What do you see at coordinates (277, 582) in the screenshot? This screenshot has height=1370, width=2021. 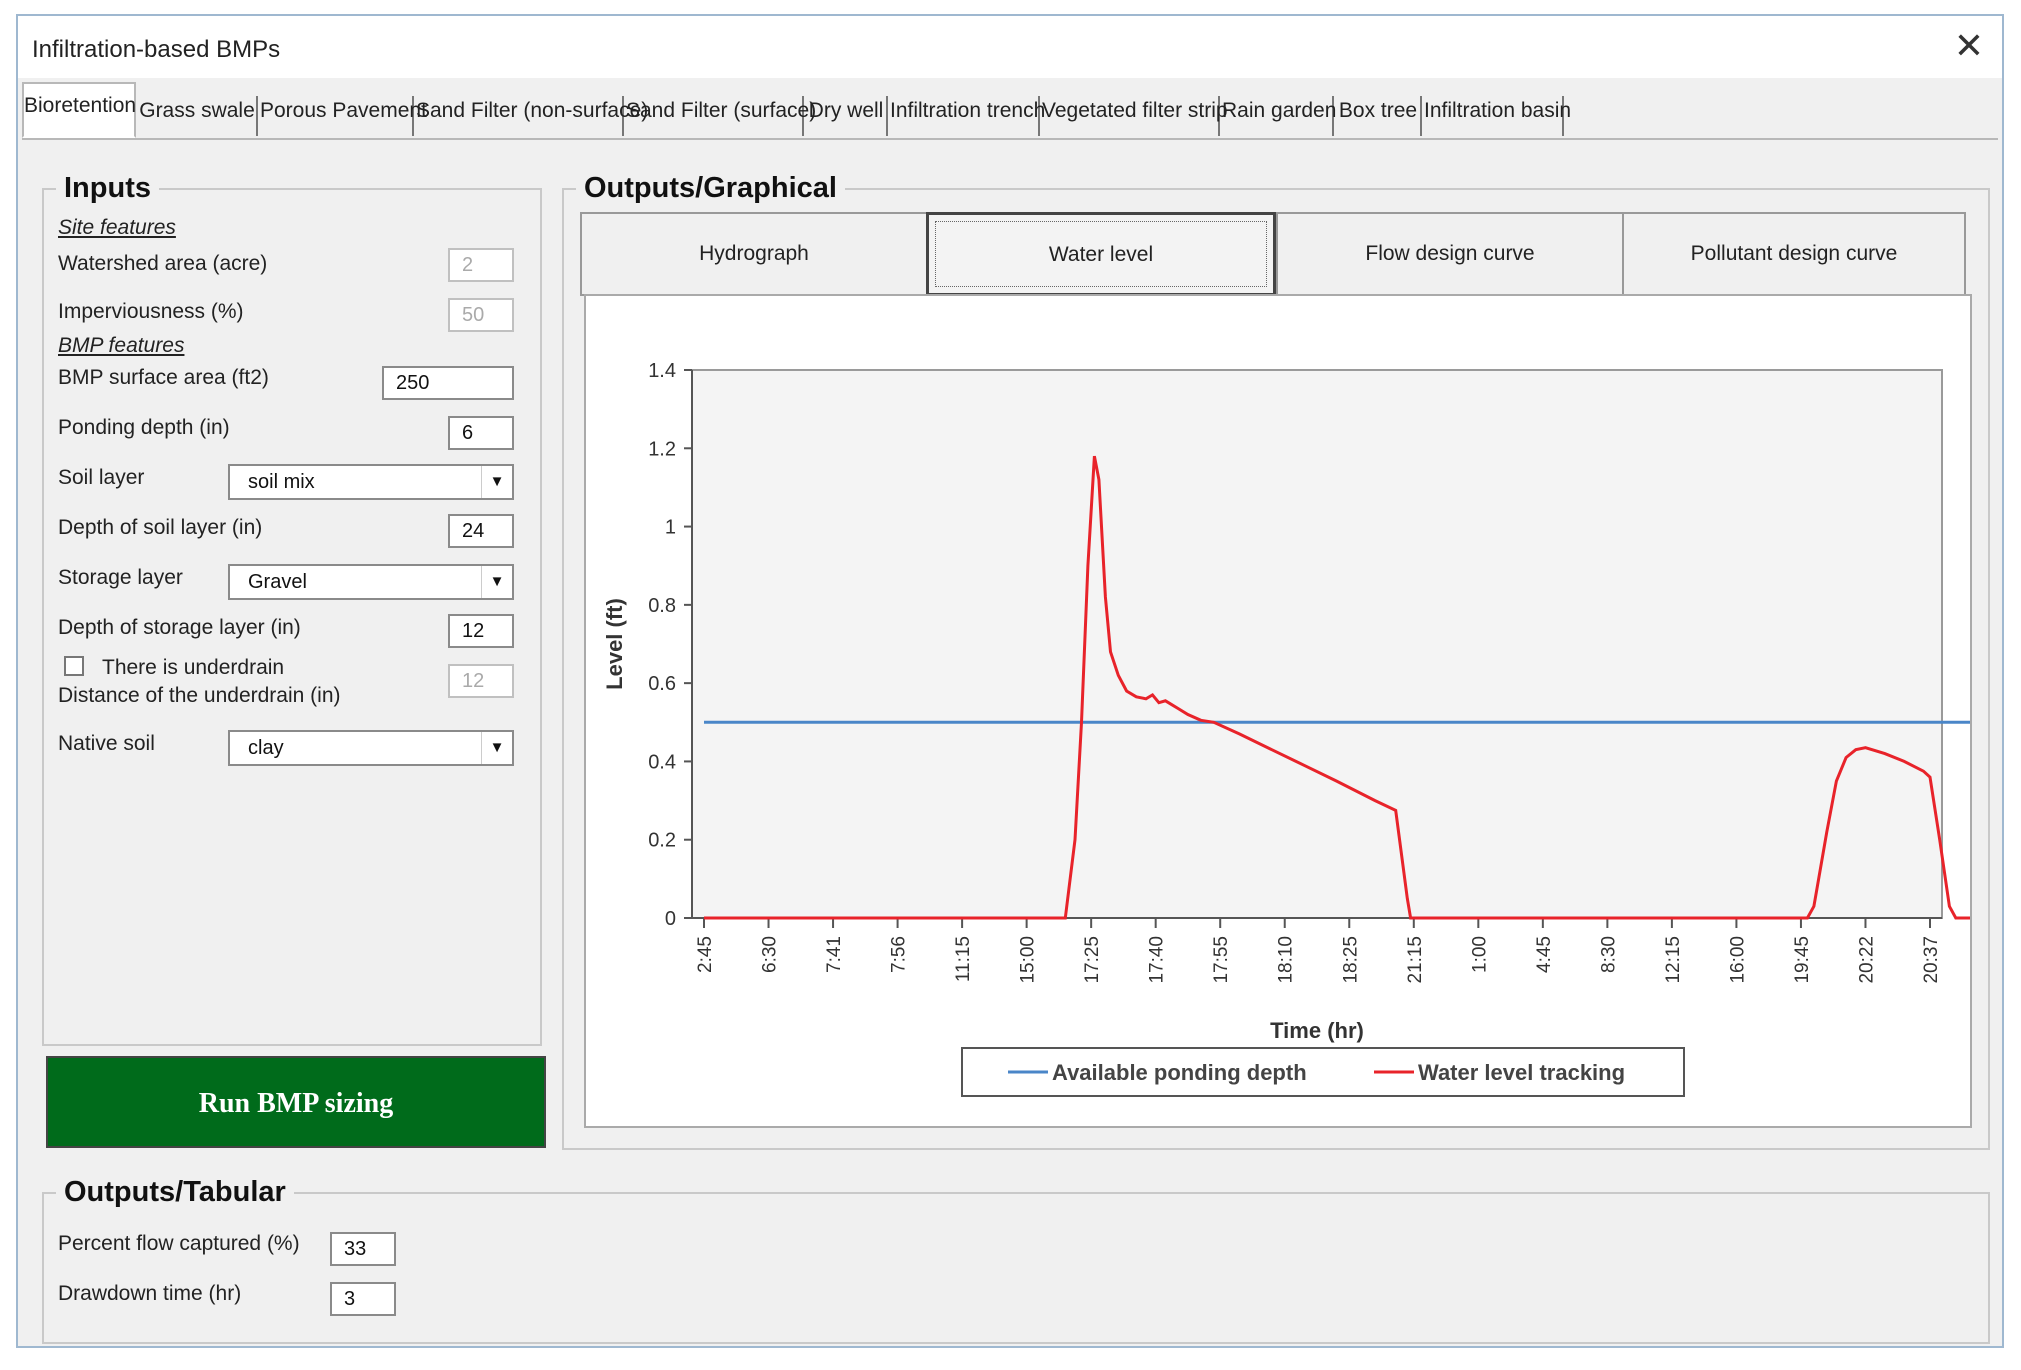 I see `storage-layer-value: Gravel` at bounding box center [277, 582].